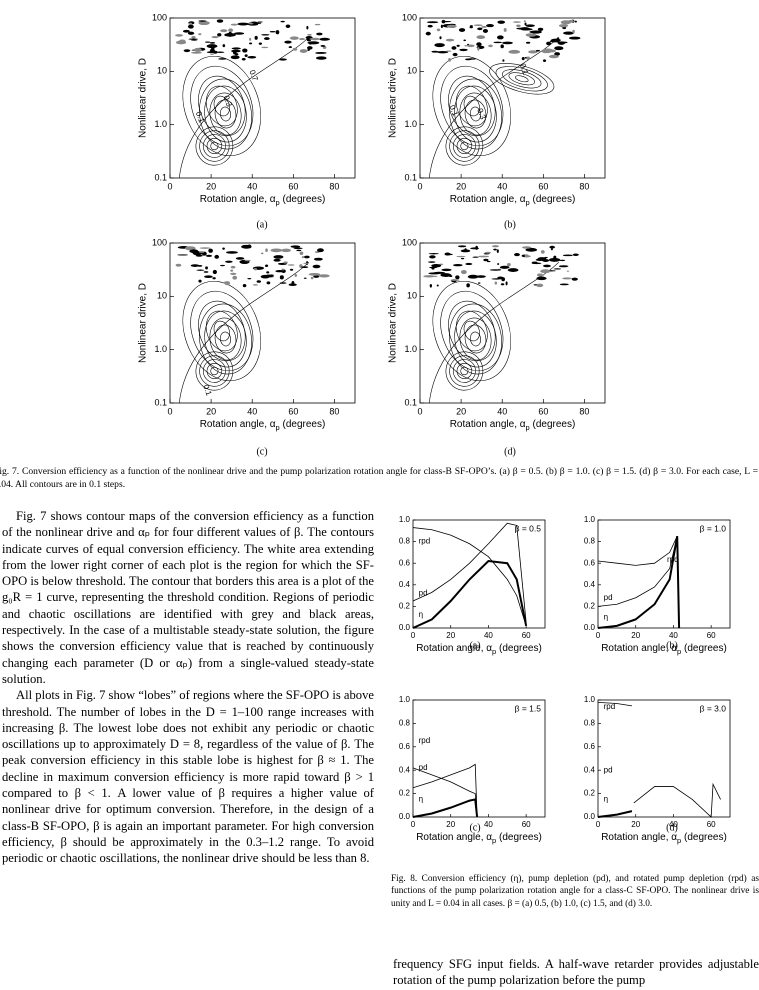 This screenshot has width=759, height=990. Describe the element at coordinates (405, 746) in the screenshot. I see `y-tick-label: 0.6` at that location.